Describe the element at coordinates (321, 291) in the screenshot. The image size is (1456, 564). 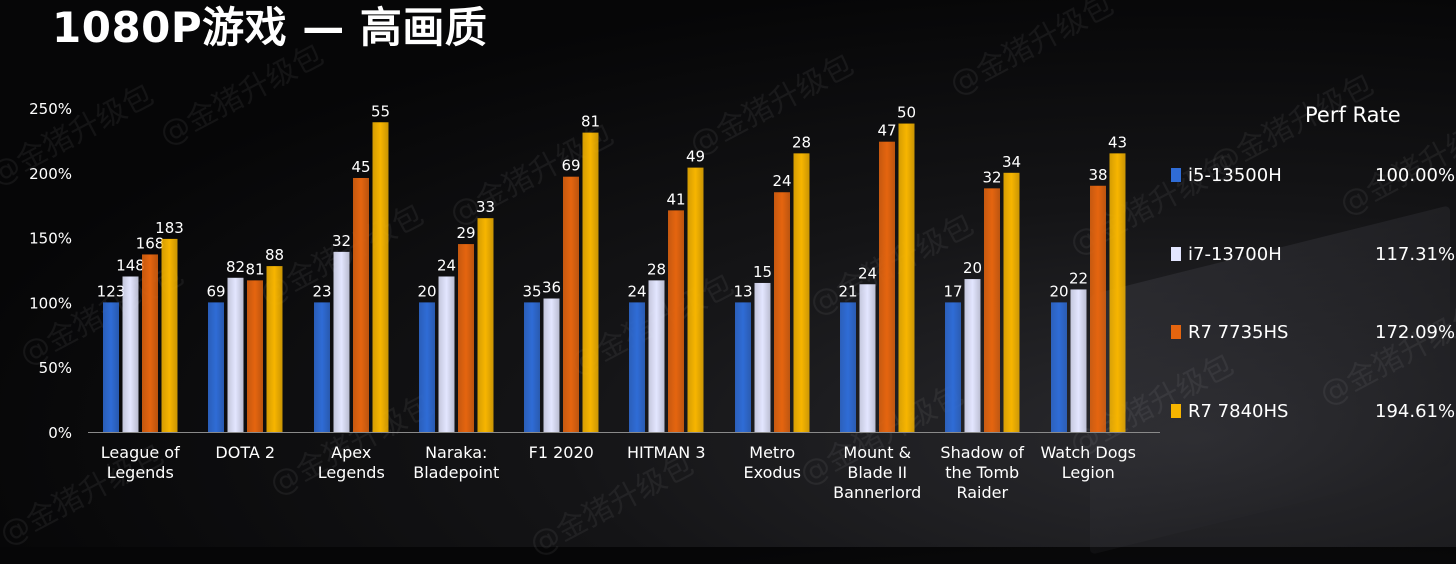
I see `bar-value-label: 23` at that location.